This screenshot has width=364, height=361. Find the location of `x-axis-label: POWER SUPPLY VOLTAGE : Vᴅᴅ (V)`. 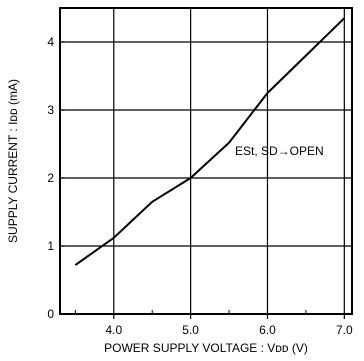

x-axis-label: POWER SUPPLY VOLTAGE : Vᴅᴅ (V) is located at coordinates (206, 348).